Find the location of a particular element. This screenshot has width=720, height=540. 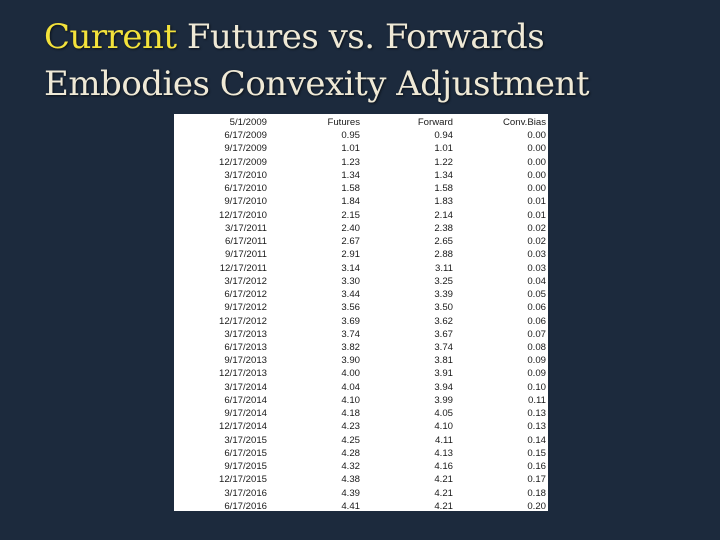

futures-cell: 3.69 is located at coordinates (350, 321).